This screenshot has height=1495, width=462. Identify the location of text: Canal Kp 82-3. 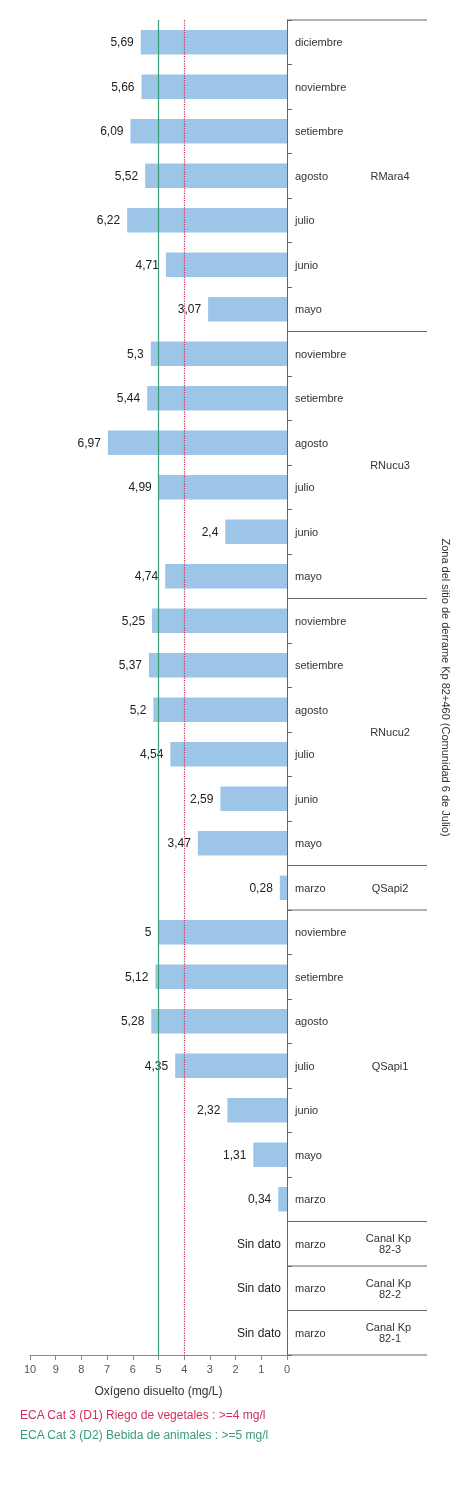
(390, 1244).